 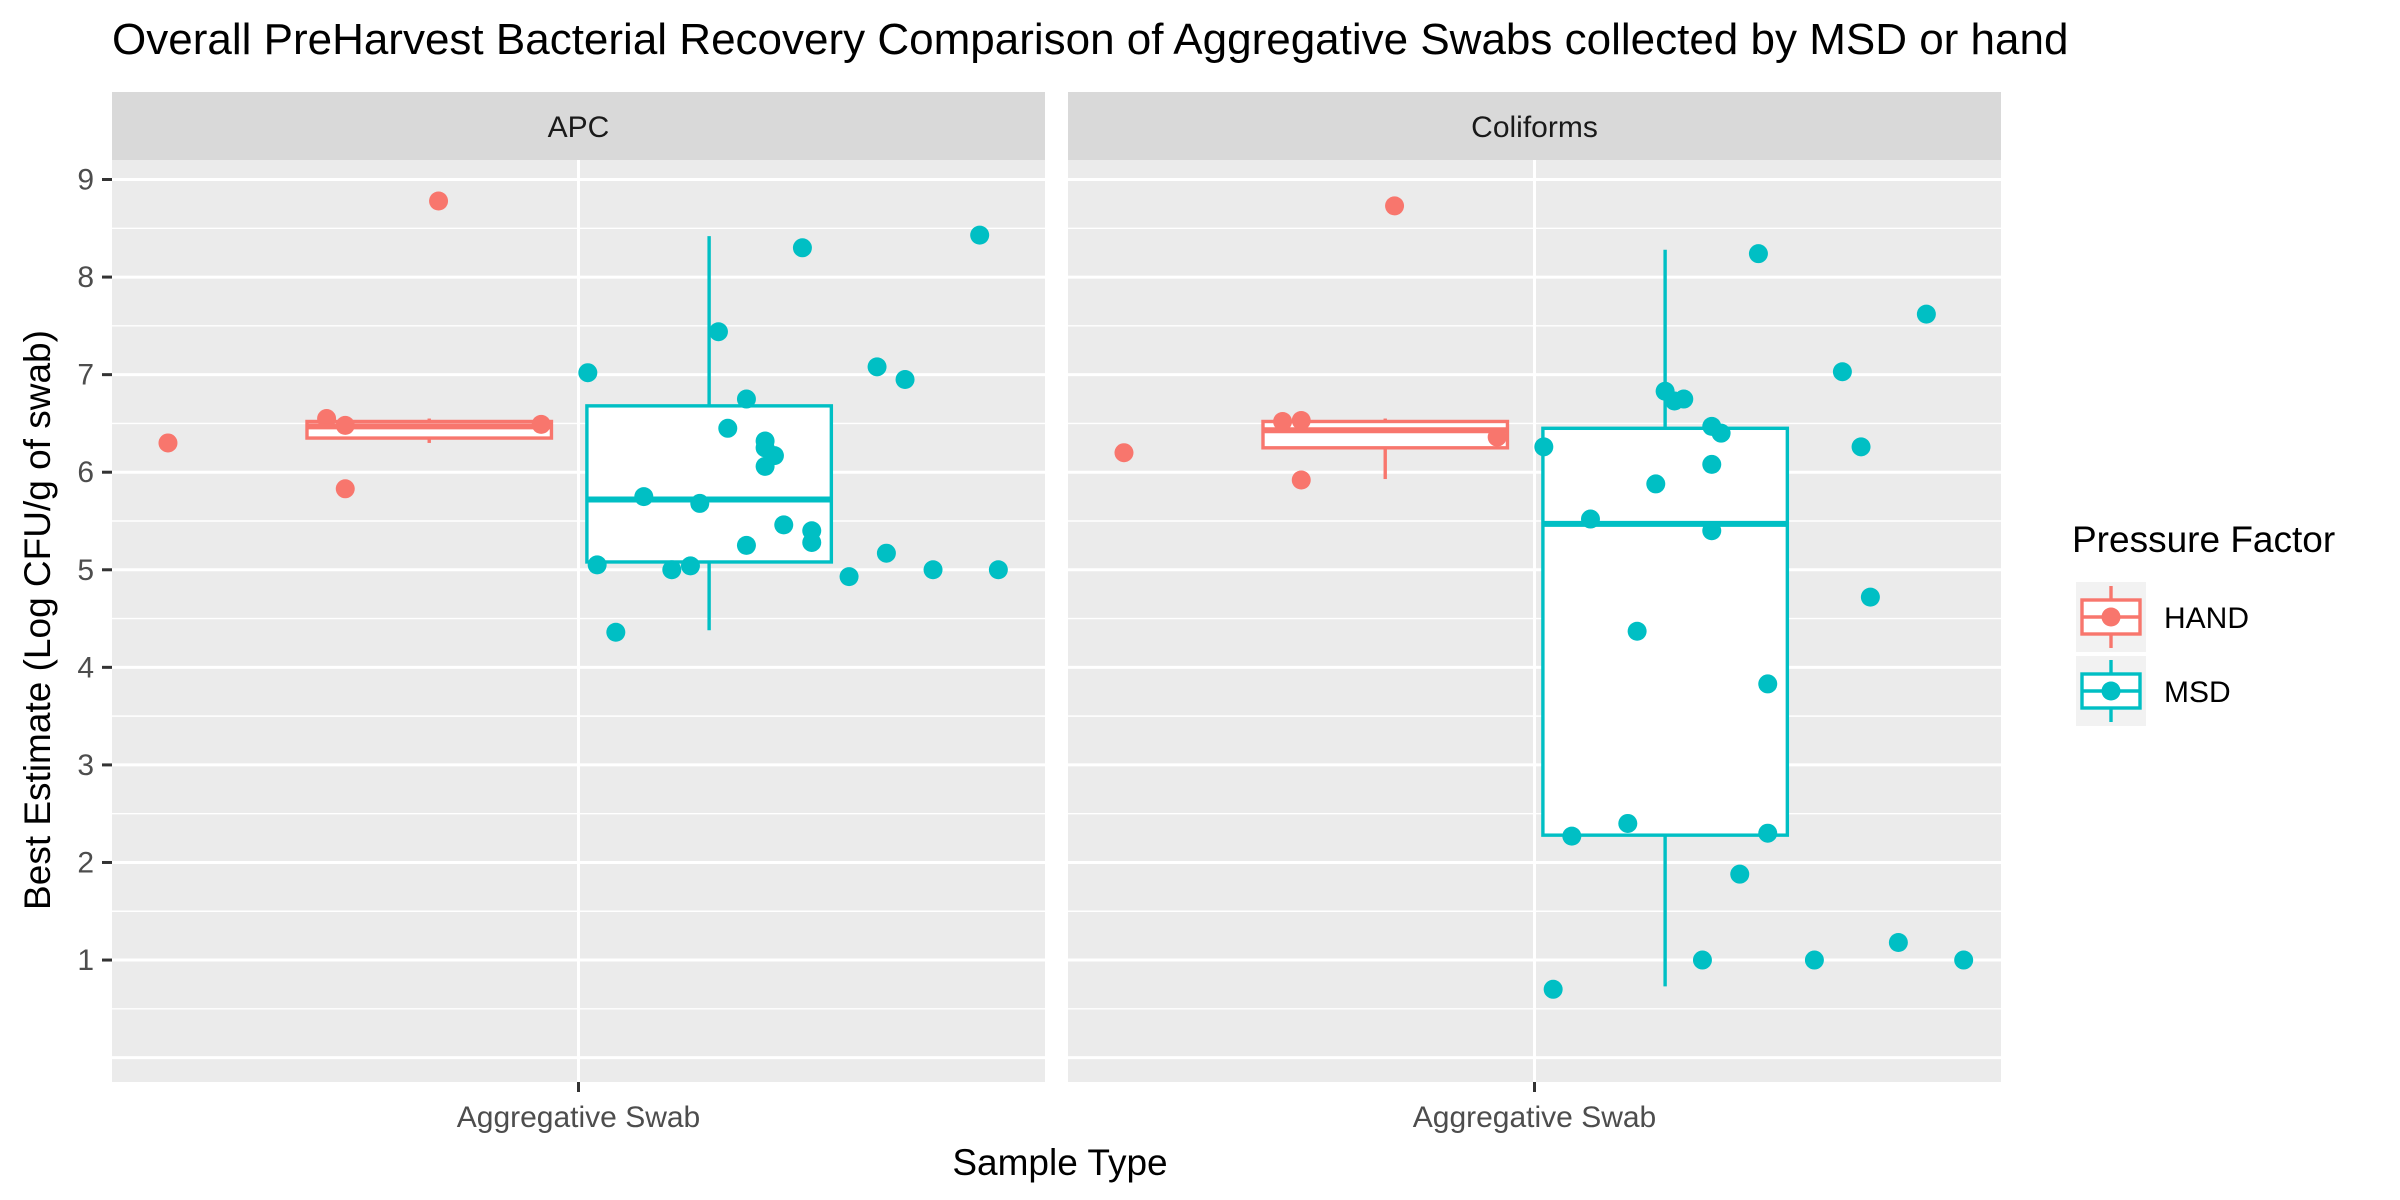 What do you see at coordinates (85, 375) in the screenshot?
I see `y-tick-label: 7` at bounding box center [85, 375].